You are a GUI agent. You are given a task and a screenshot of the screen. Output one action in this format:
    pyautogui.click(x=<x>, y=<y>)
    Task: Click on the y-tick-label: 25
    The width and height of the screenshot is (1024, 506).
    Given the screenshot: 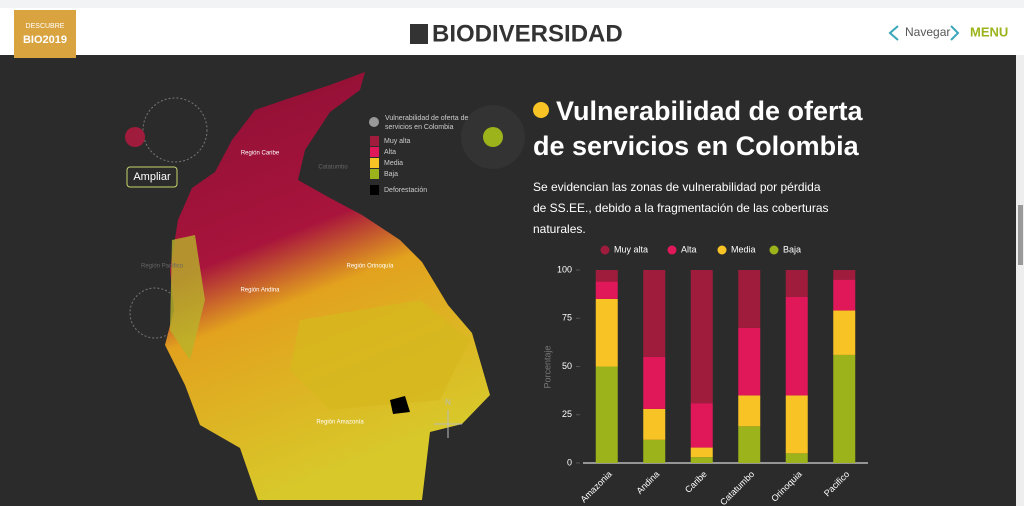 What is the action you would take?
    pyautogui.click(x=567, y=414)
    